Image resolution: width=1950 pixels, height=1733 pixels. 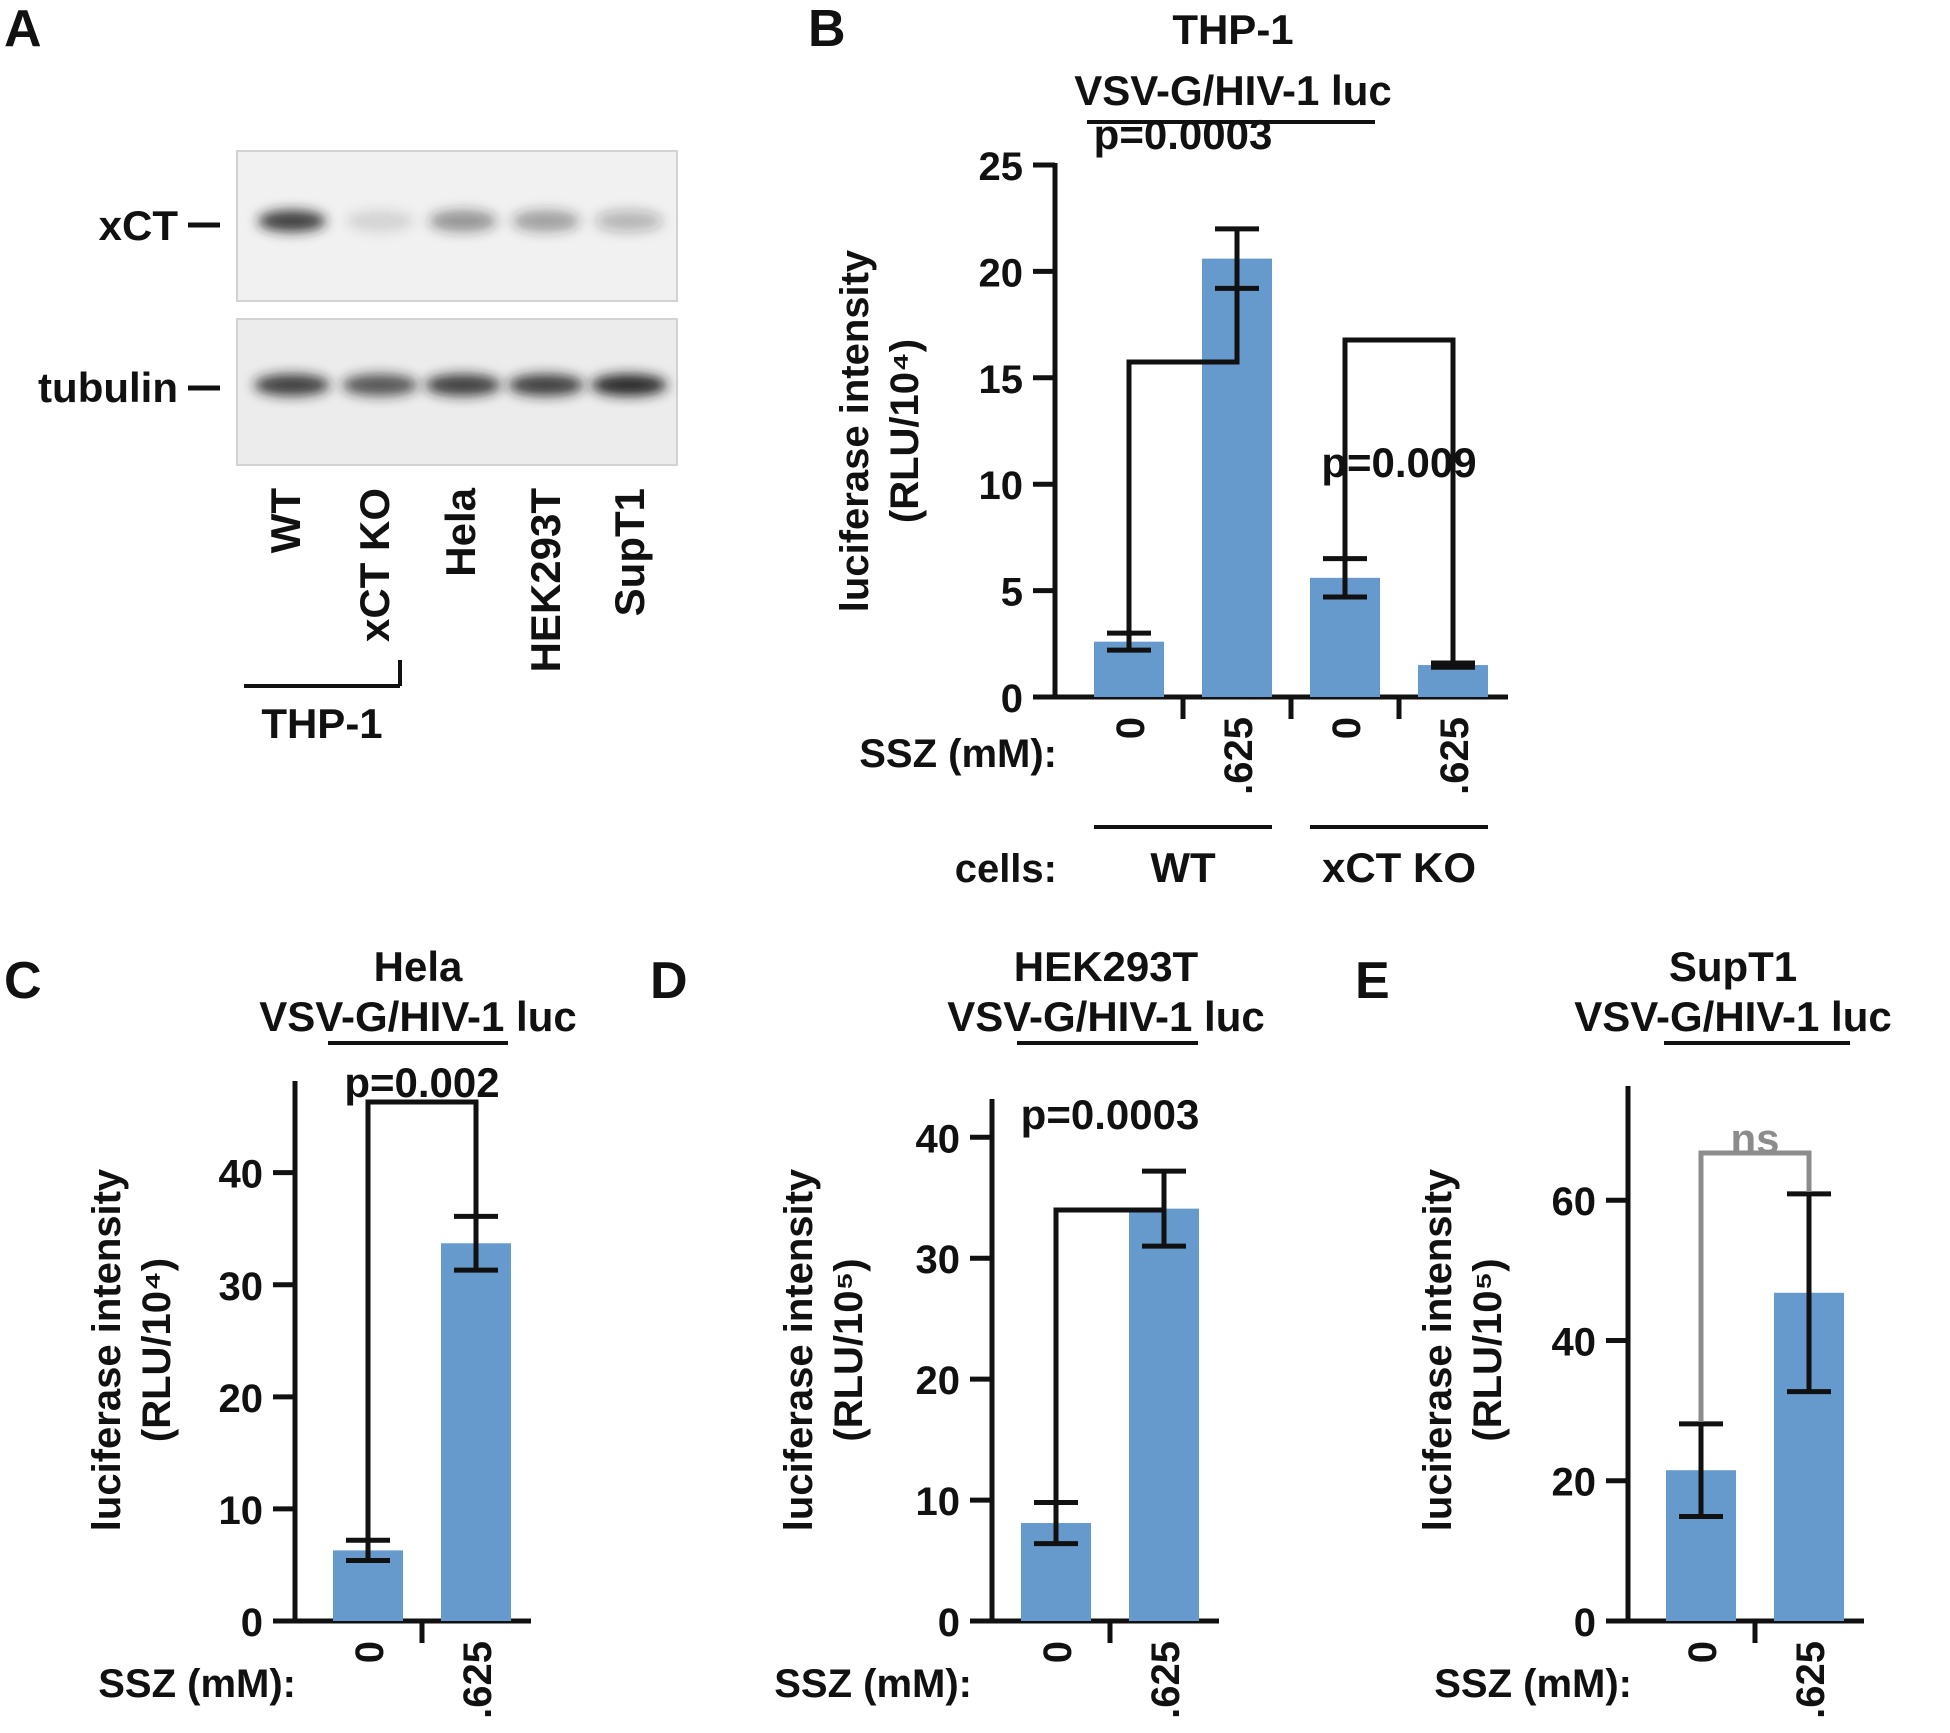 What do you see at coordinates (1105, 1016) in the screenshot?
I see `chart-d-title-line-2: VSV-G/HIV-1 luc` at bounding box center [1105, 1016].